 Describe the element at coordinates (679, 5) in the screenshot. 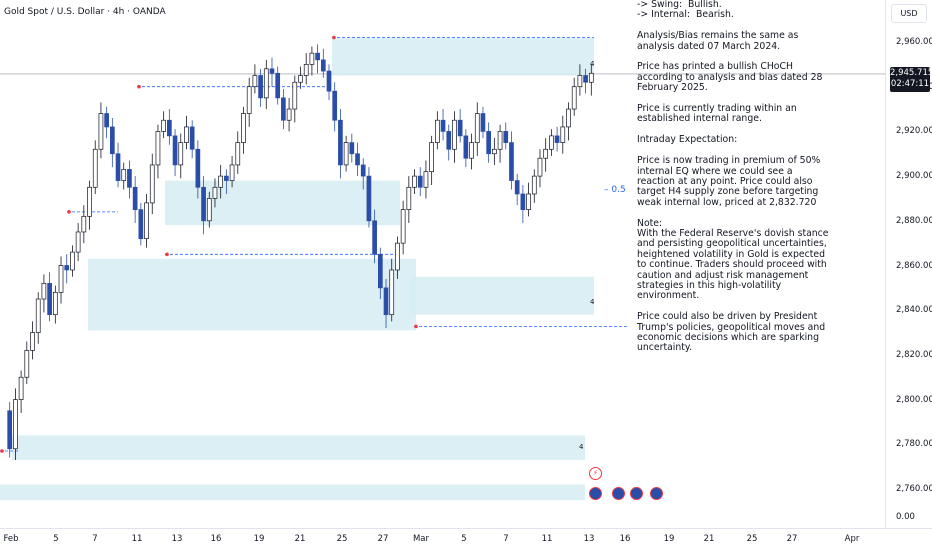

I see `note-line: -> Swing: Bullish.` at that location.